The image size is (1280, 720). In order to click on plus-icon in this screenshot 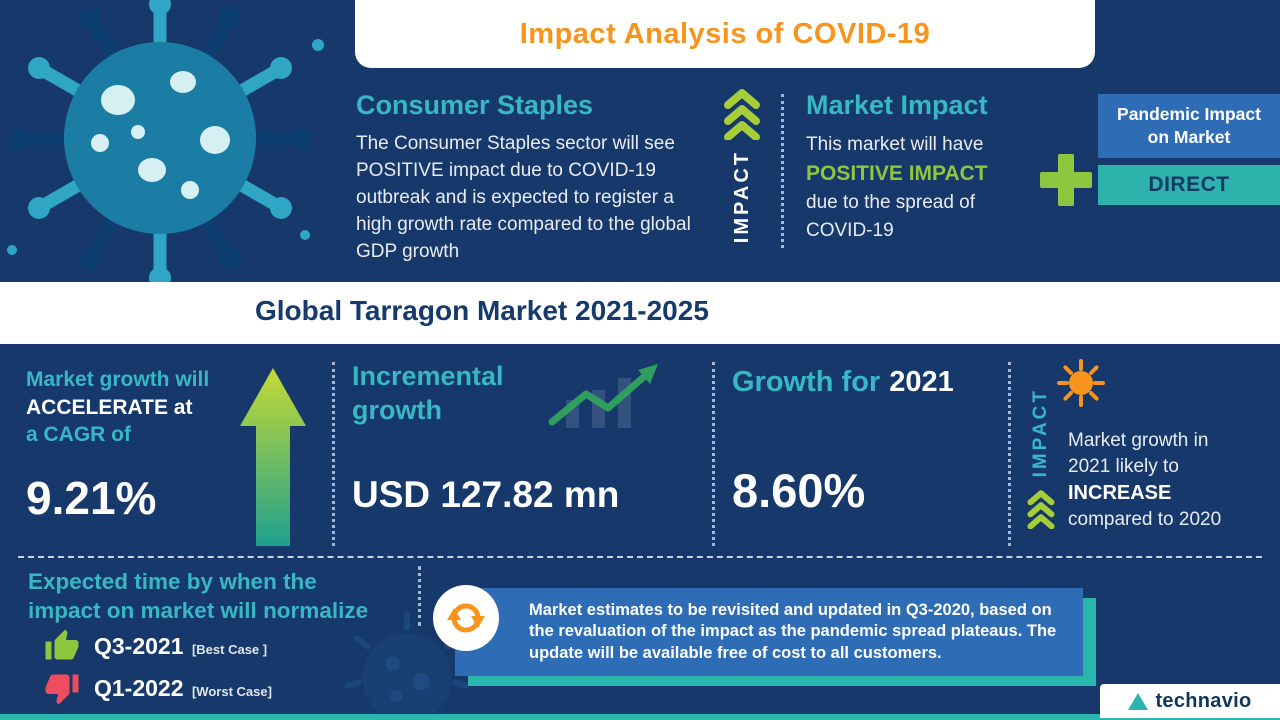, I will do `click(1066, 180)`.